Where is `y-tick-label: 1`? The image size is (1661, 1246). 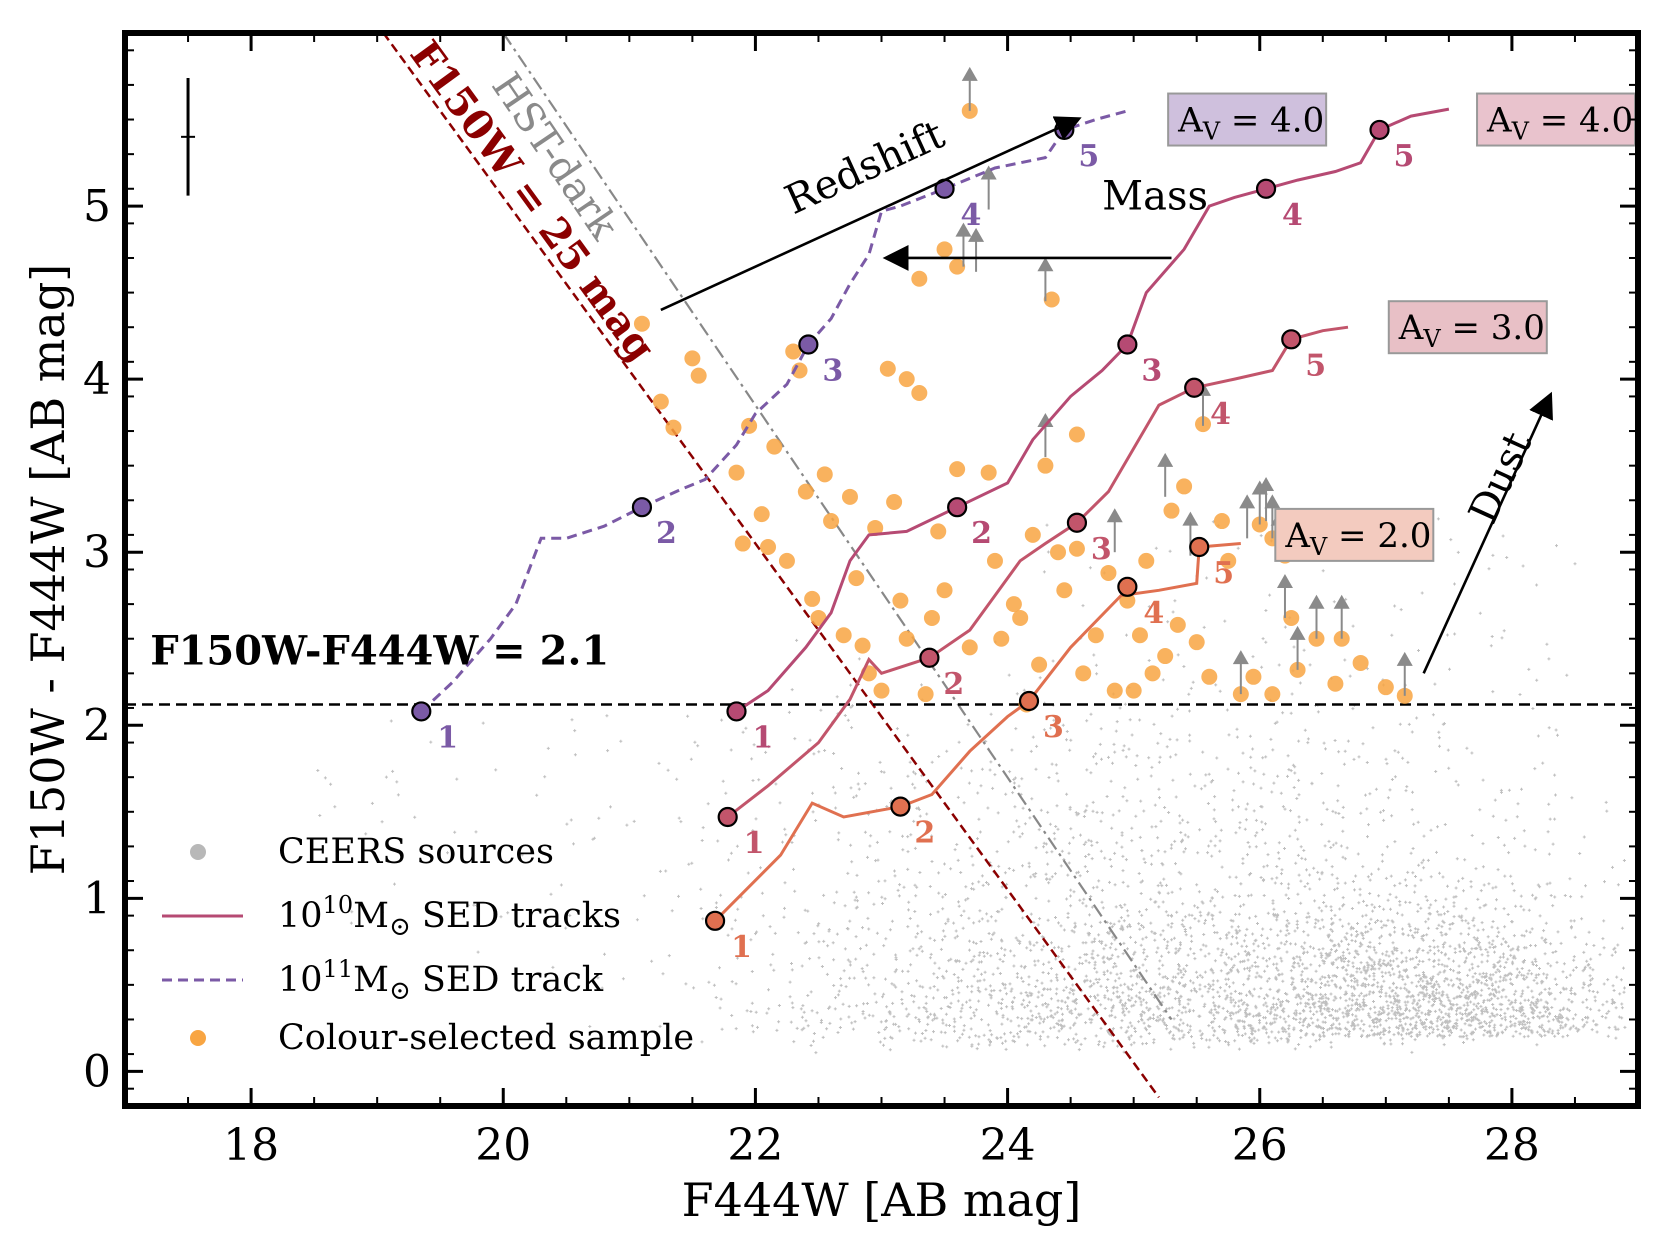 y-tick-label: 1 is located at coordinates (97, 898).